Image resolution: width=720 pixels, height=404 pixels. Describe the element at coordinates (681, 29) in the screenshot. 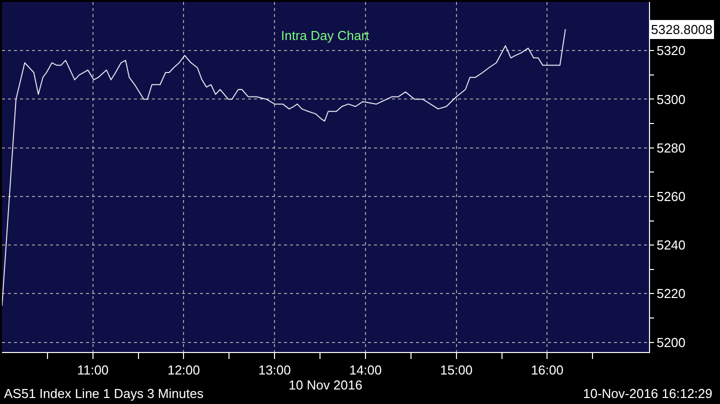

I see `text: 5328.8008` at that location.